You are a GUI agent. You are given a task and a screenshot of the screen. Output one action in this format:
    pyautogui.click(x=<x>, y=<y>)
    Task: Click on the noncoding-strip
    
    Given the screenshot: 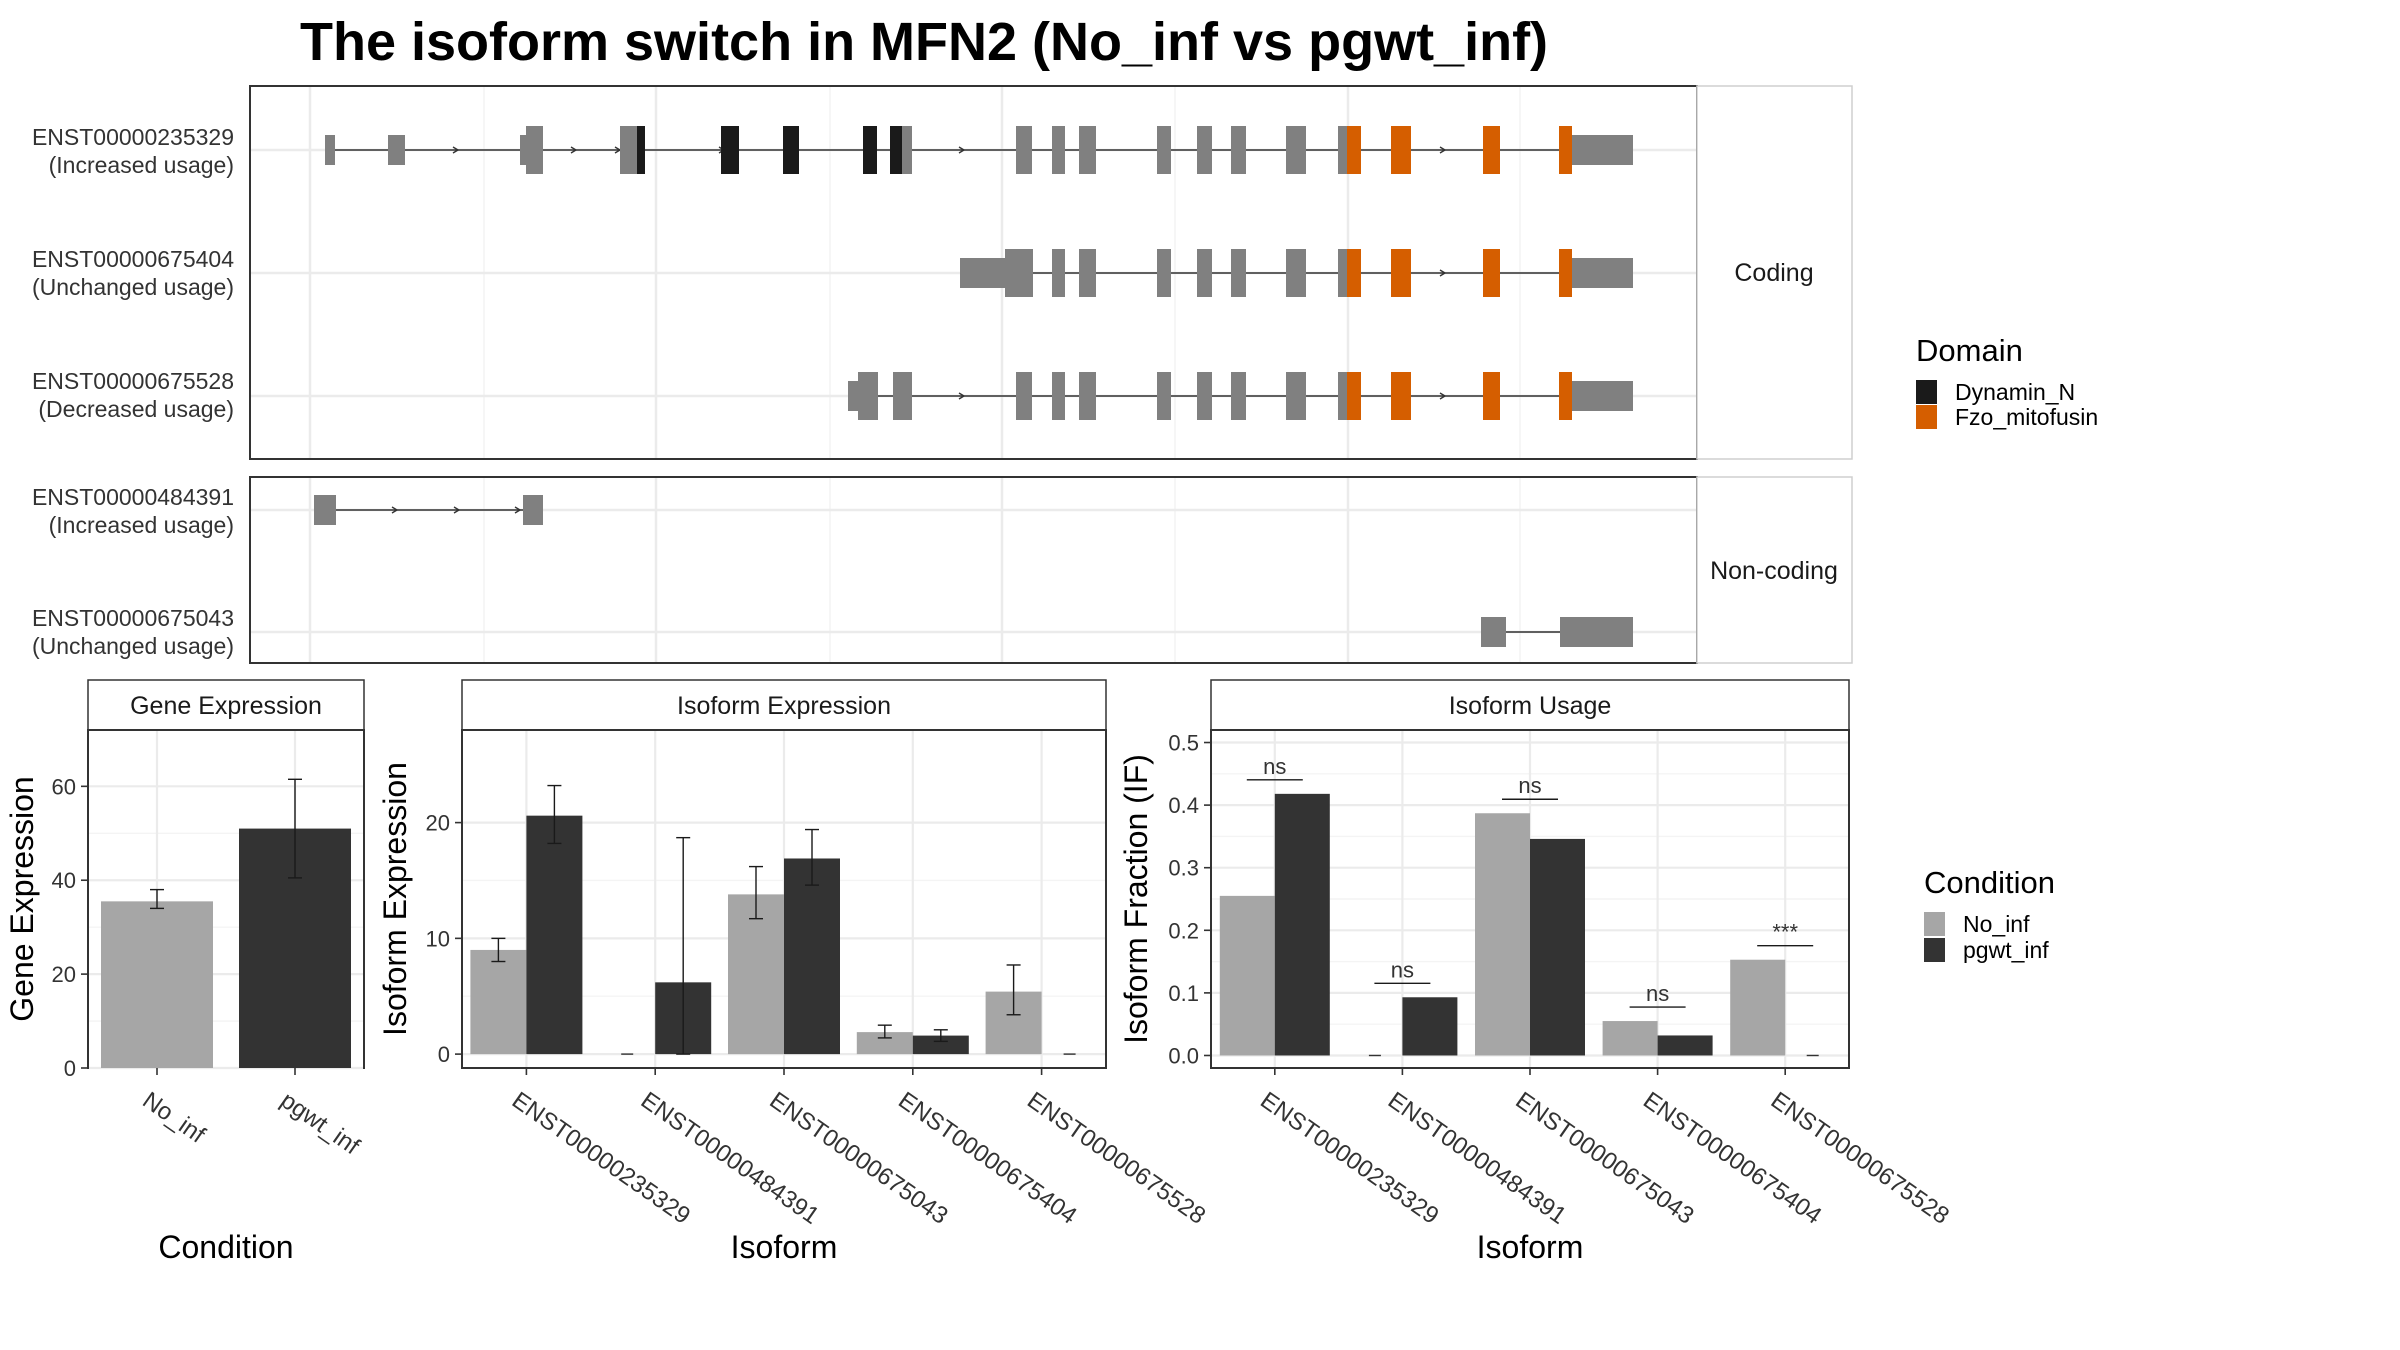 What is the action you would take?
    pyautogui.click(x=1774, y=570)
    